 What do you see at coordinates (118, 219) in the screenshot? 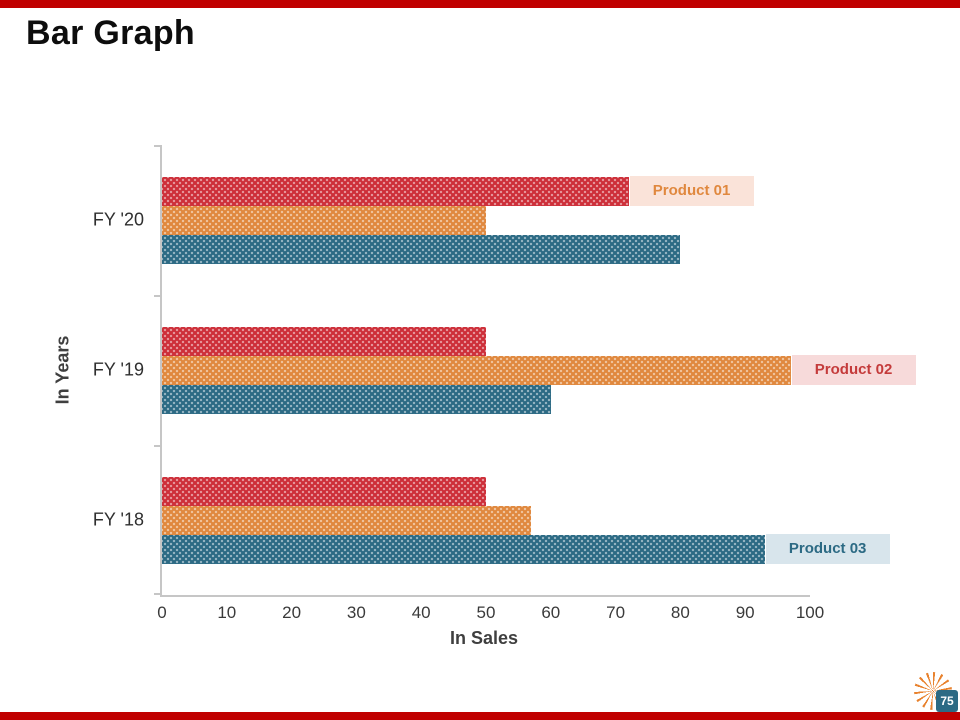
I see `category-label-fy-20: FY '20` at bounding box center [118, 219].